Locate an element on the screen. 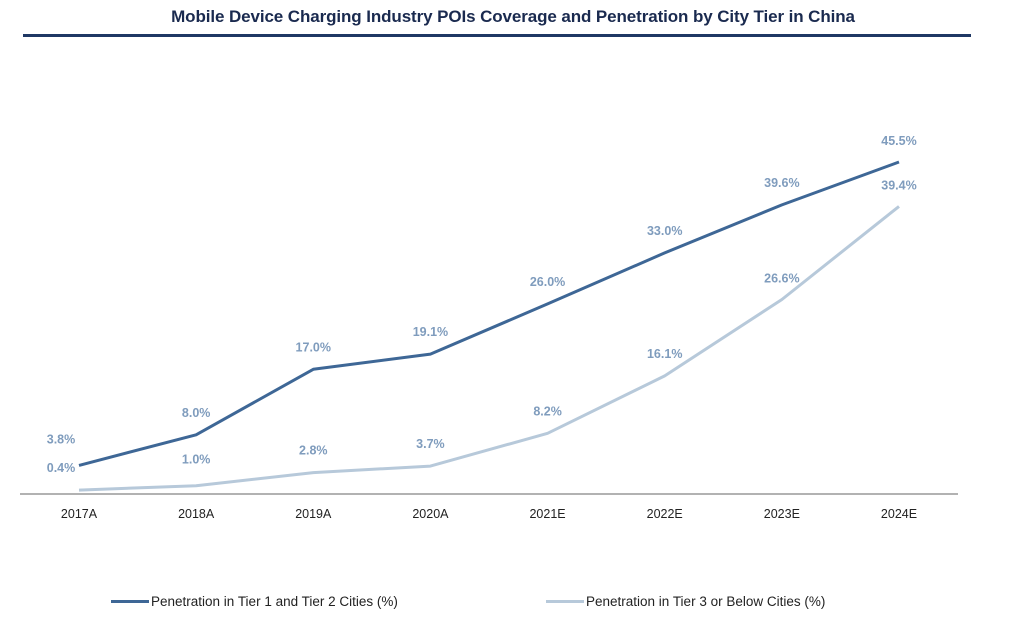 Image resolution: width=1026 pixels, height=640 pixels. data-label-tier1-2: 8.0% is located at coordinates (196, 413).